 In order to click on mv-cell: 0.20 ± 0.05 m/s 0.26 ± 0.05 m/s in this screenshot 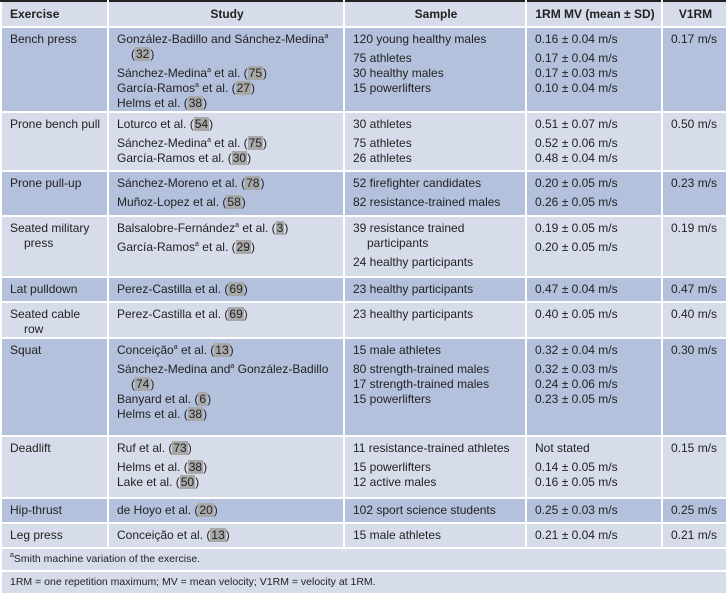, I will do `click(594, 193)`.